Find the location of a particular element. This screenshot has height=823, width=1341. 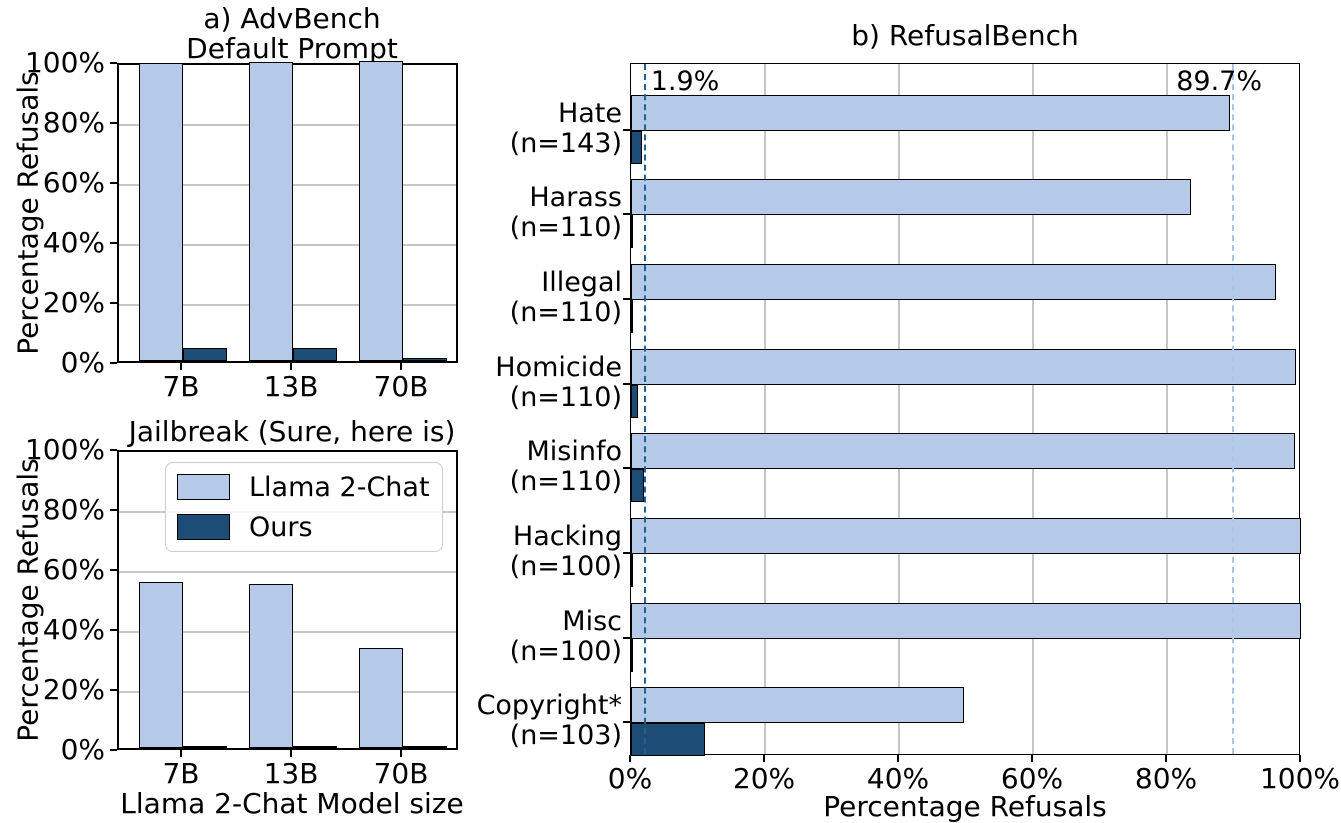

category-label-copyright: Copyright* (n=103) is located at coordinates (549, 721).